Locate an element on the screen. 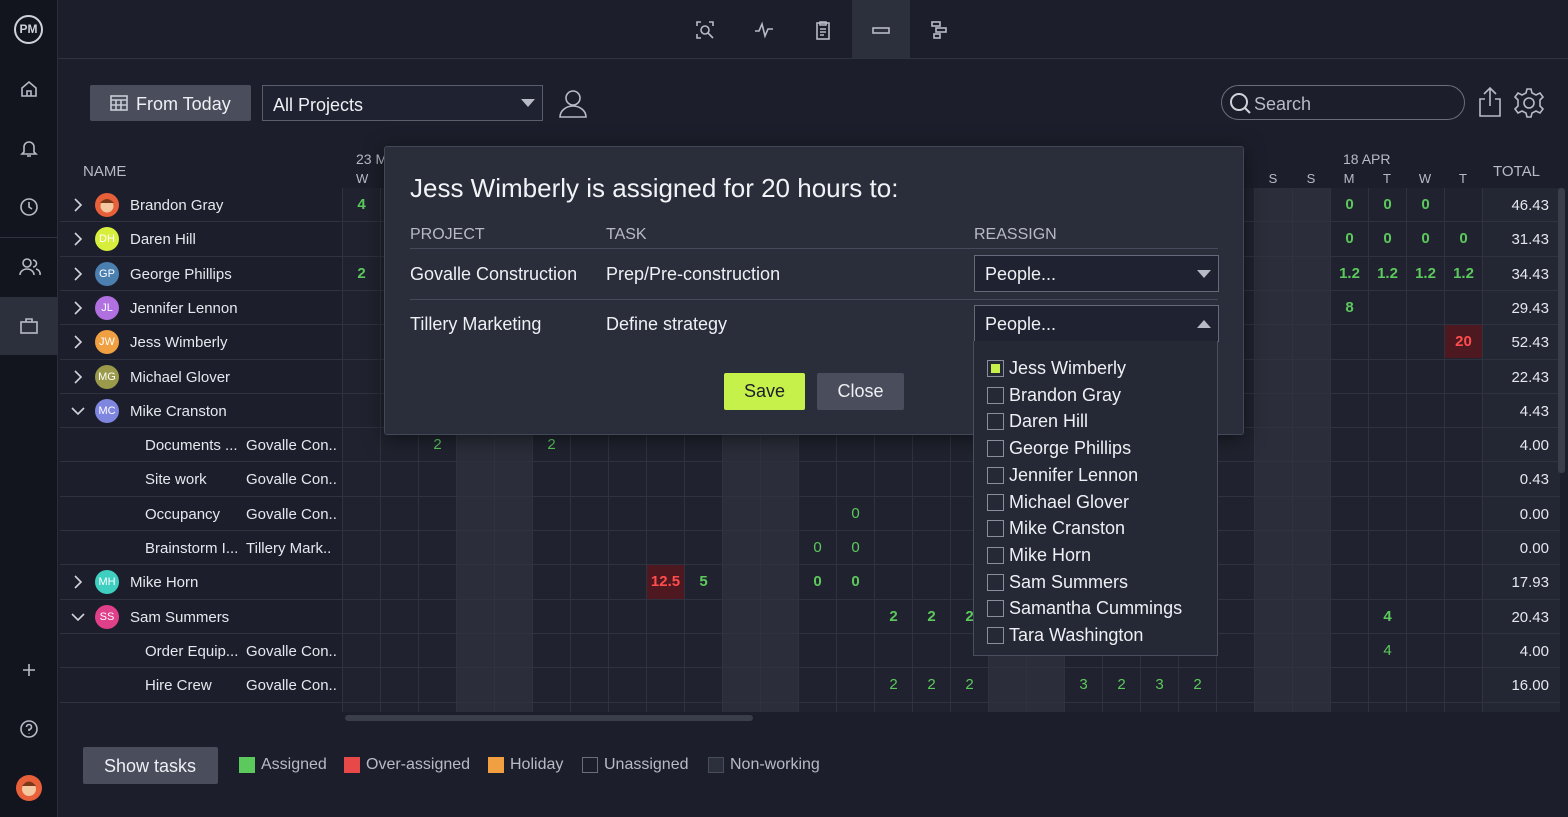 Image resolution: width=1568 pixels, height=817 pixels. avatar: DH is located at coordinates (107, 239).